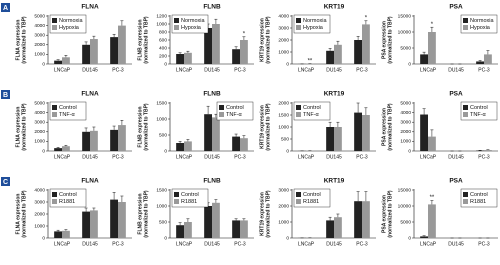 The width and height of the screenshot is (500, 265). I want to click on significance: **, so click(432, 198).